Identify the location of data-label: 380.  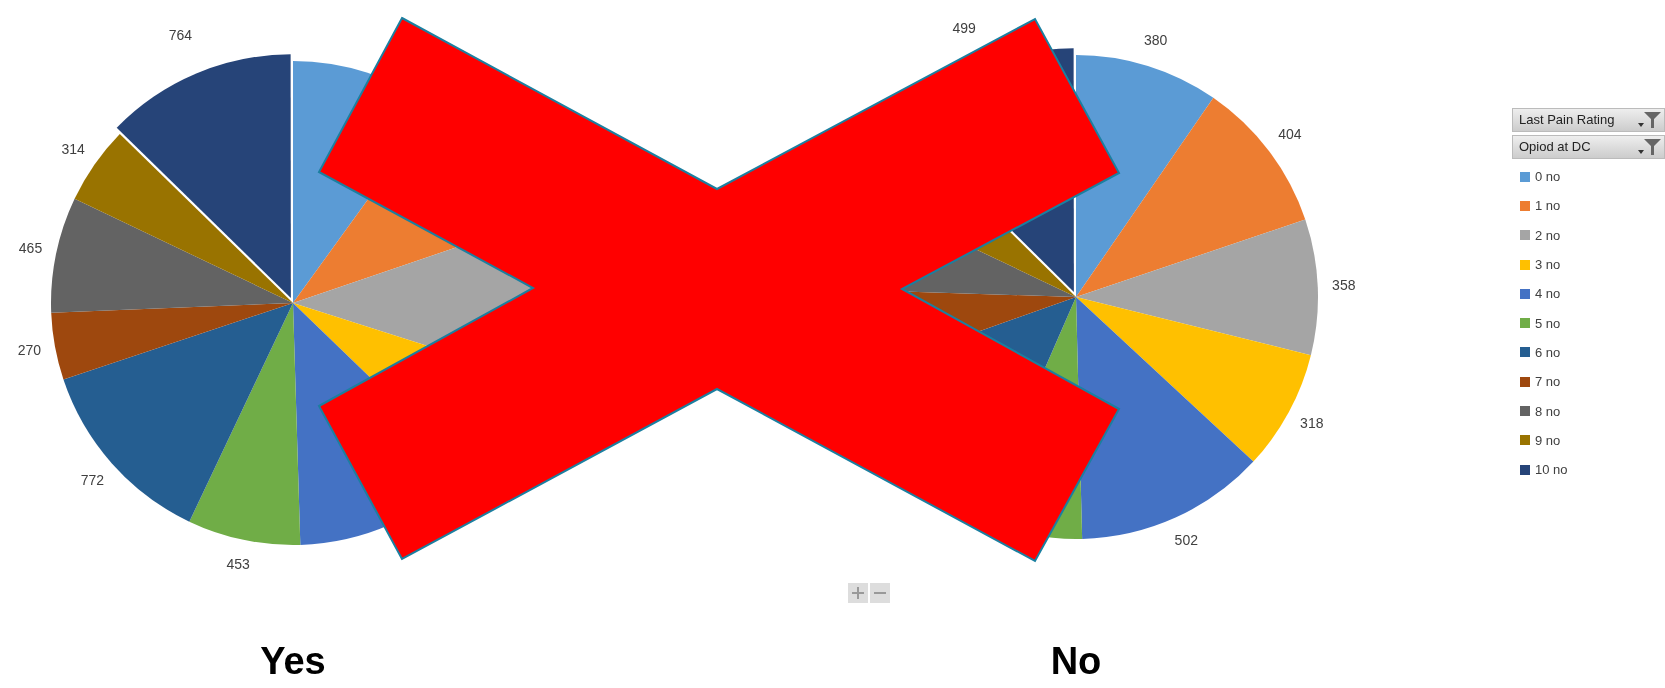
(1155, 39).